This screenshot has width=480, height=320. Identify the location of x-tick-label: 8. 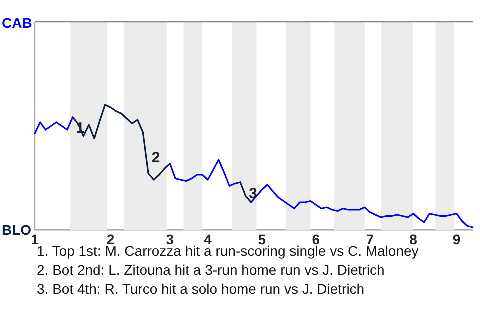
(414, 239).